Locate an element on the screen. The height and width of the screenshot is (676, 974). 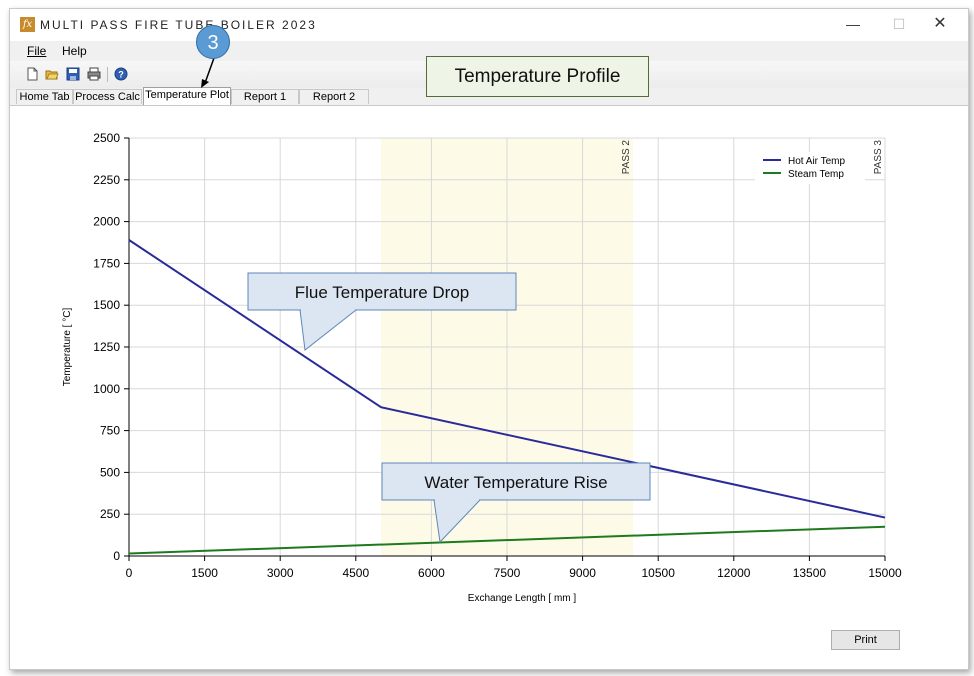
legend-box is located at coordinates (810, 168).